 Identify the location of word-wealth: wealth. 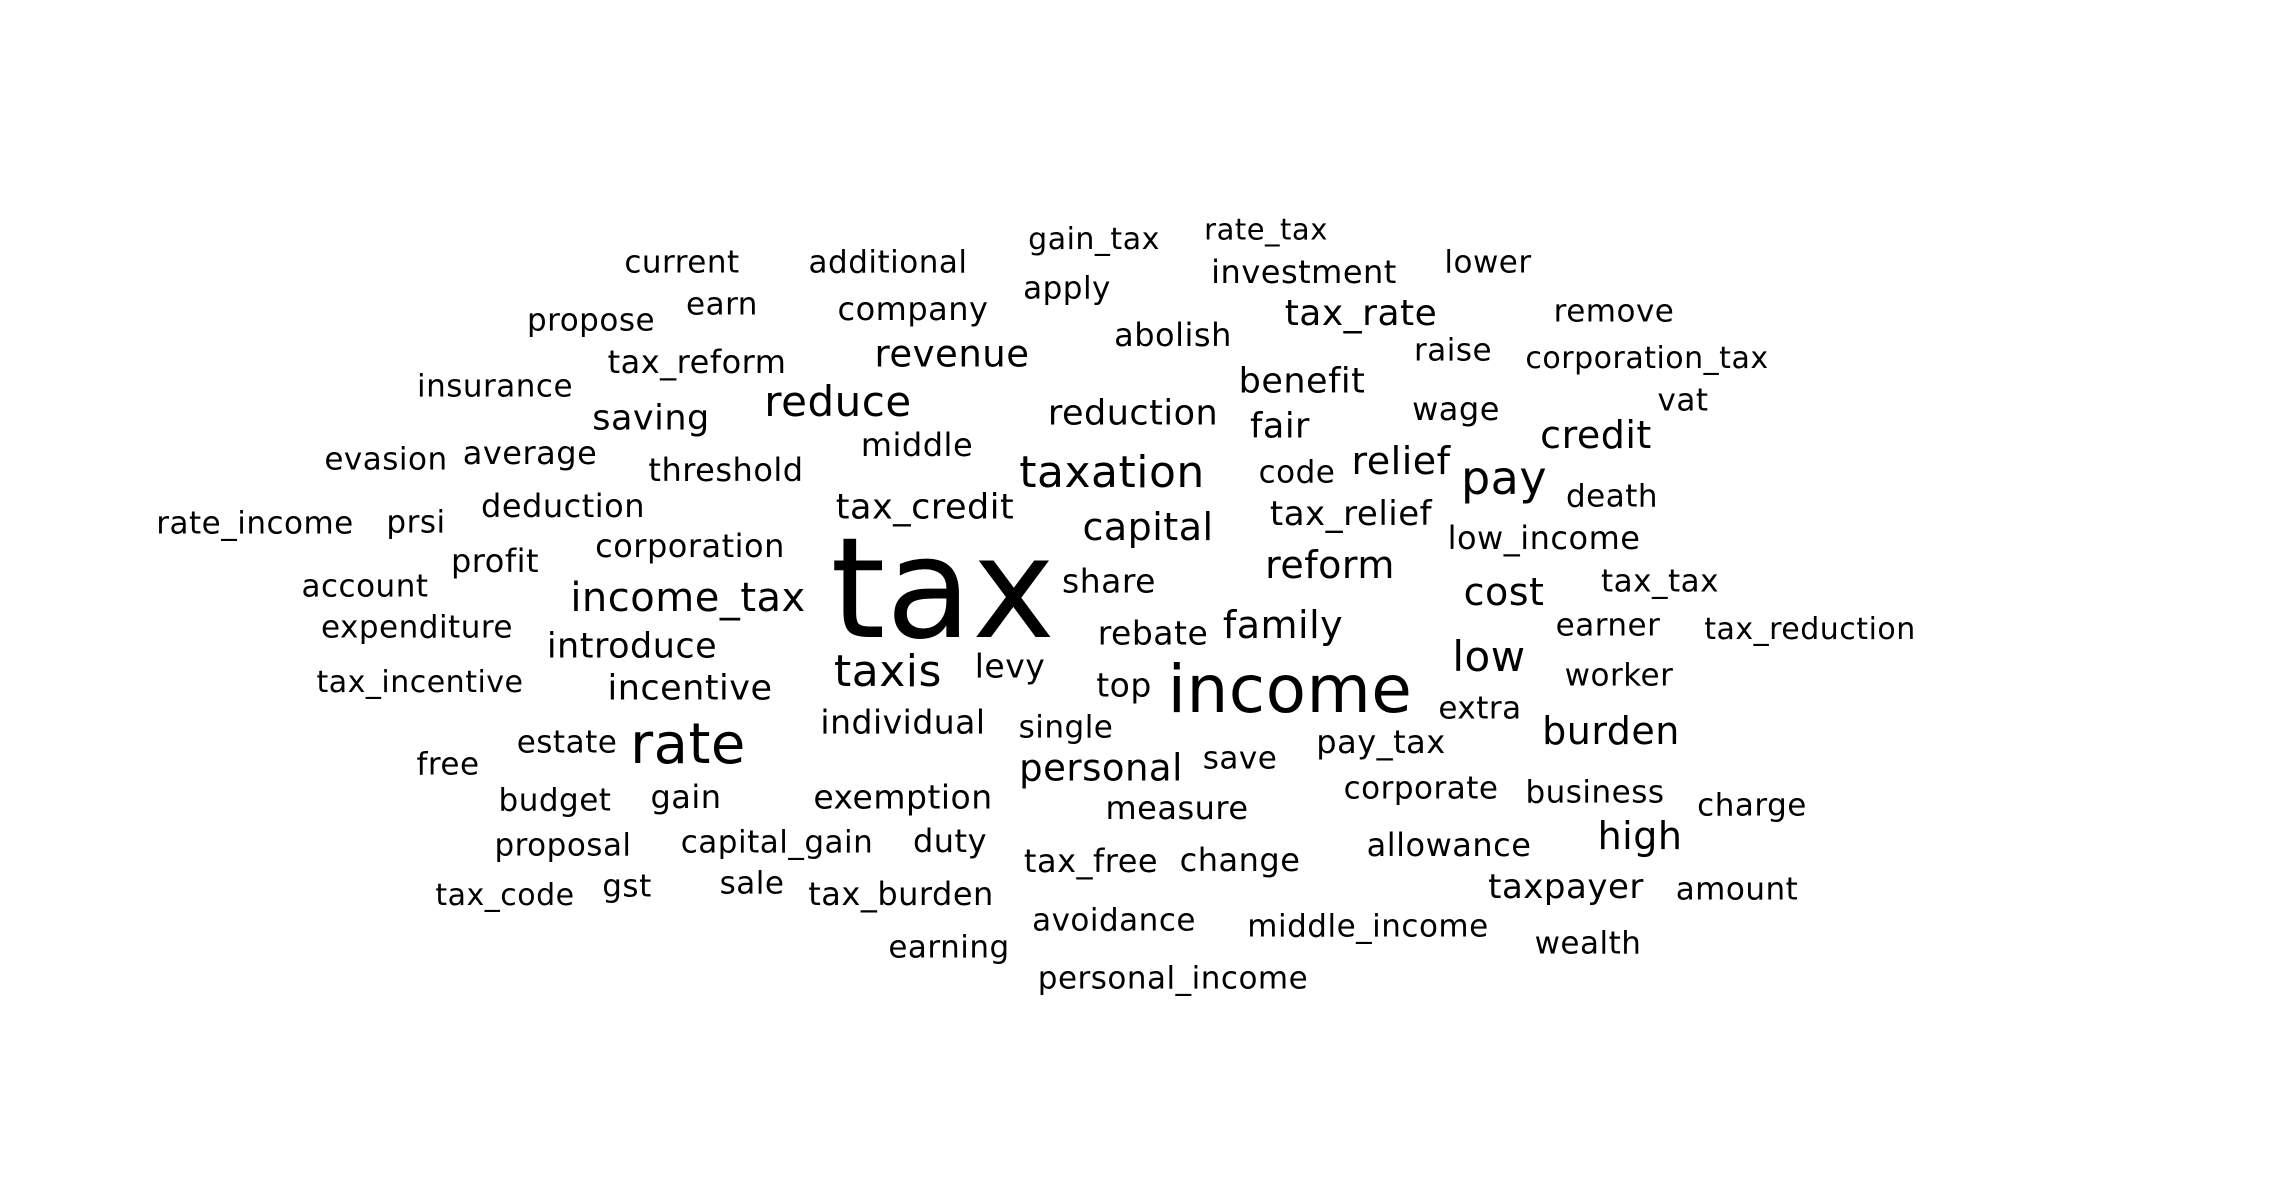
(1588, 943).